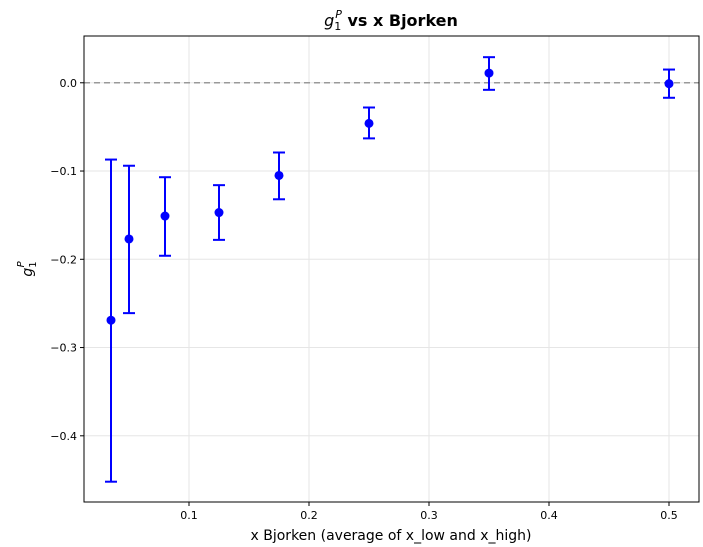  What do you see at coordinates (69, 83) in the screenshot?
I see `y-tick-label: 0.0` at bounding box center [69, 83].